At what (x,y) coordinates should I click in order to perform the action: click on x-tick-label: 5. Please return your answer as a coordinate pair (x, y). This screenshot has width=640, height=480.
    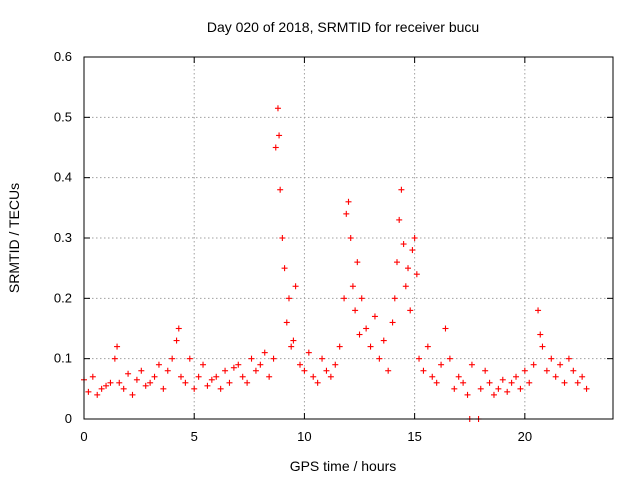
    Looking at the image, I should click on (194, 436).